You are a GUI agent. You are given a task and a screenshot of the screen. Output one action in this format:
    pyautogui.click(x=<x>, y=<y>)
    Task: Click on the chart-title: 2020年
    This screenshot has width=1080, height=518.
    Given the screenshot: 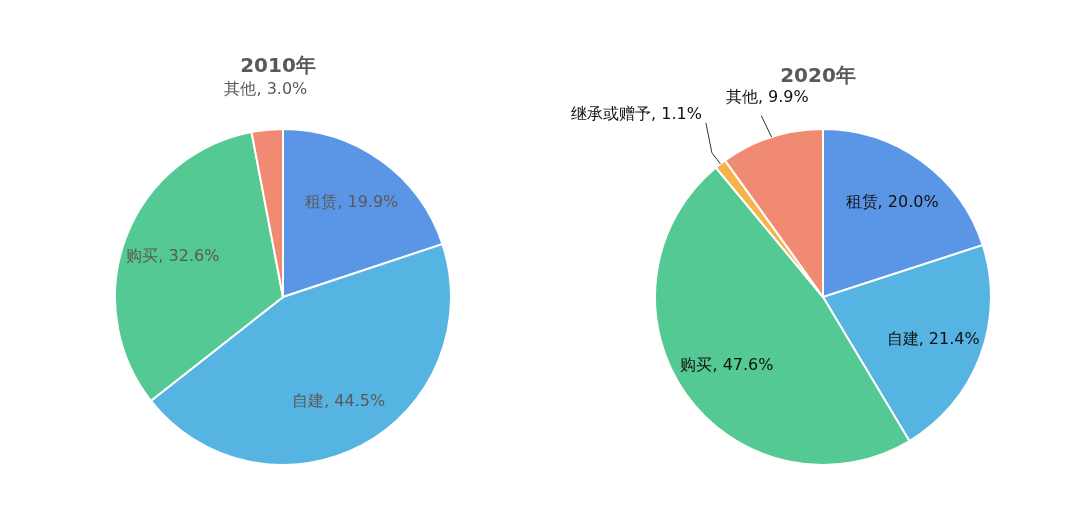 What is the action you would take?
    pyautogui.click(x=818, y=75)
    